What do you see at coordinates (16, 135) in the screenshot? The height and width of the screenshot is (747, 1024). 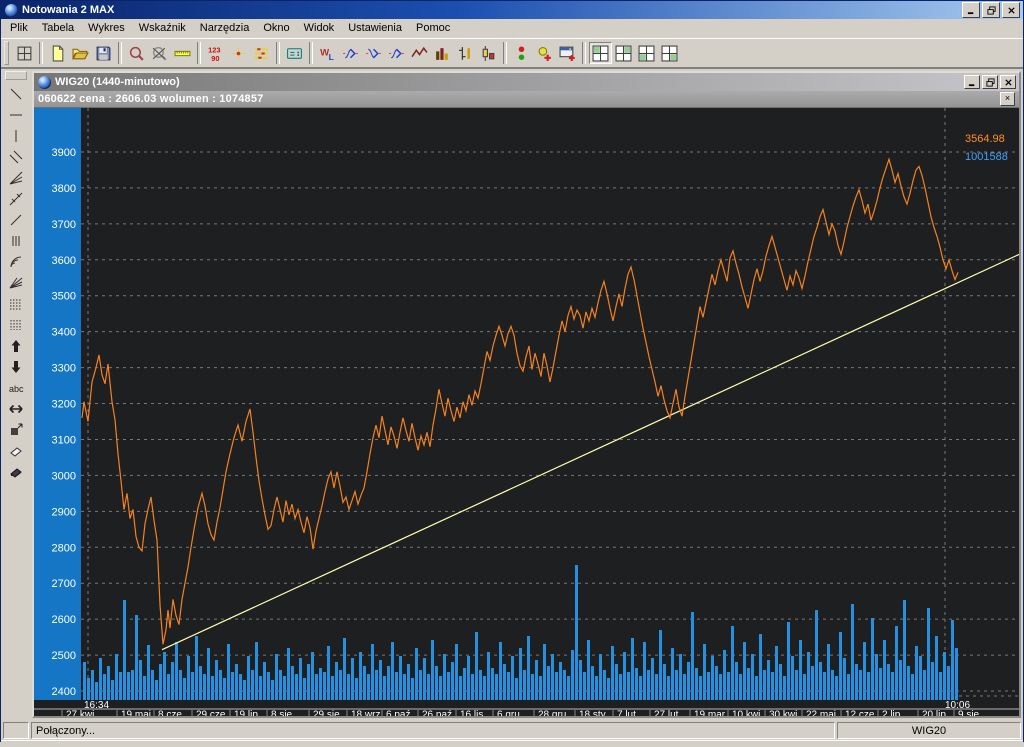 I see `line-vertical-icon` at bounding box center [16, 135].